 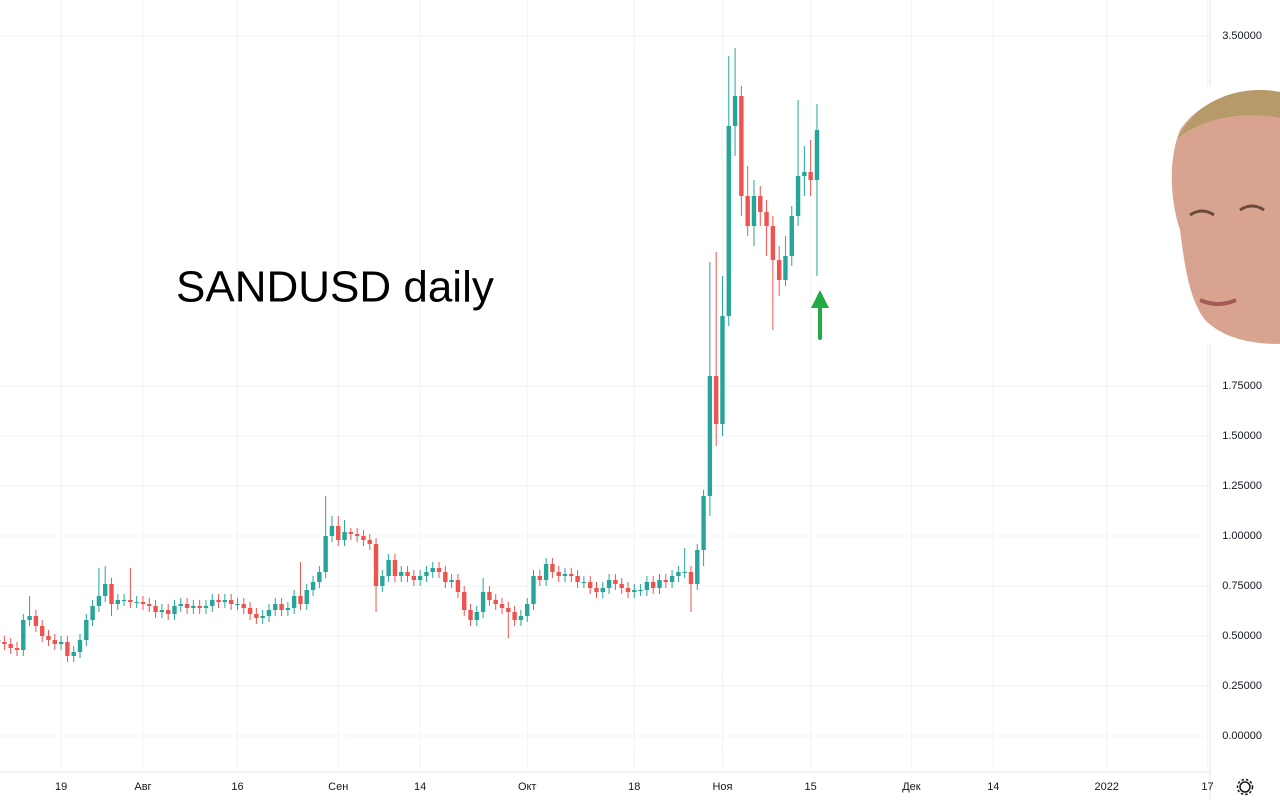 What do you see at coordinates (820, 314) in the screenshot?
I see `arrow` at bounding box center [820, 314].